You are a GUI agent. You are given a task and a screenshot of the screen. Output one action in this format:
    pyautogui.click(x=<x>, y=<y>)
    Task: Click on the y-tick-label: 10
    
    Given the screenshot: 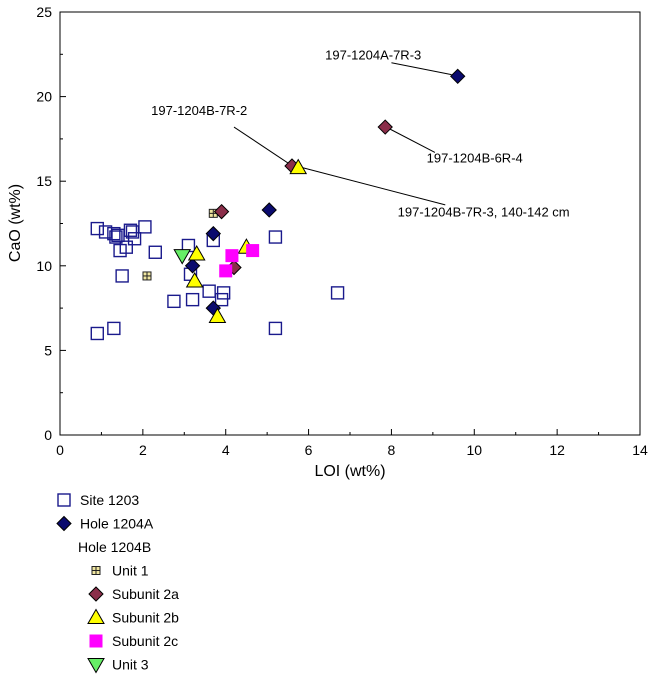 What is the action you would take?
    pyautogui.click(x=44, y=266)
    